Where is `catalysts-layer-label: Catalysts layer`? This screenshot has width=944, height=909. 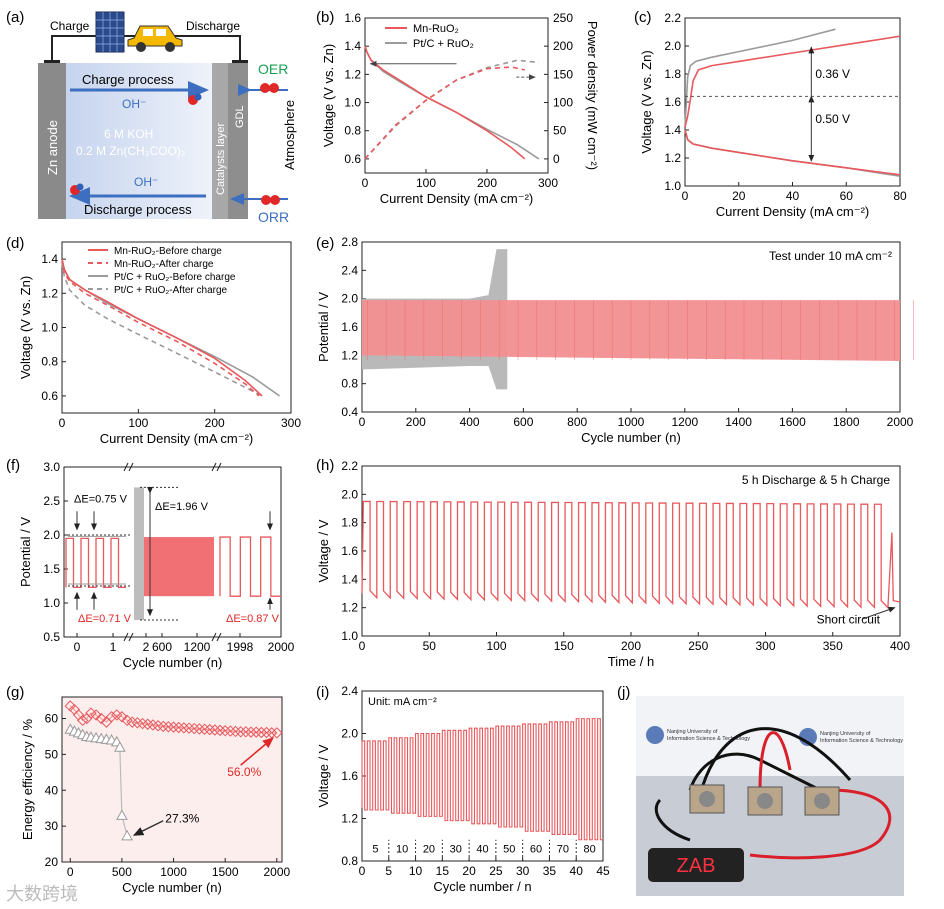
catalysts-layer-label: Catalysts layer is located at coordinates (221, 159).